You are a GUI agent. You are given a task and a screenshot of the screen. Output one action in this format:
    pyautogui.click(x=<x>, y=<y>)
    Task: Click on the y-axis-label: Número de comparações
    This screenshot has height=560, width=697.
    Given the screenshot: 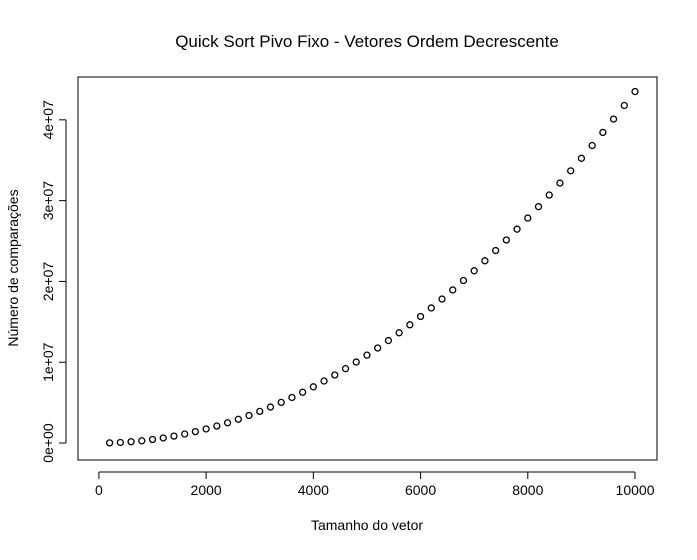 What is the action you would take?
    pyautogui.click(x=13, y=267)
    